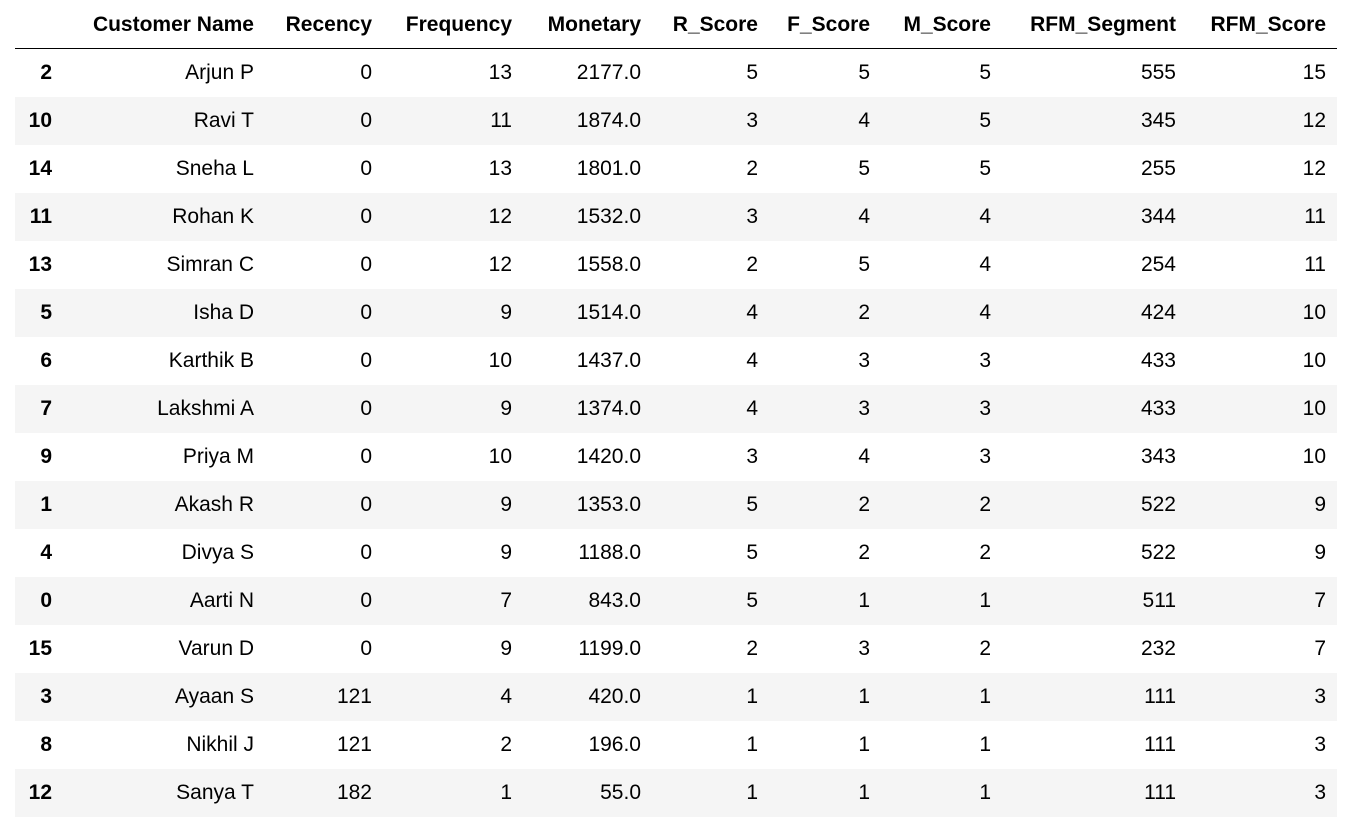  What do you see at coordinates (864, 168) in the screenshot?
I see `cell-f-score: 5` at bounding box center [864, 168].